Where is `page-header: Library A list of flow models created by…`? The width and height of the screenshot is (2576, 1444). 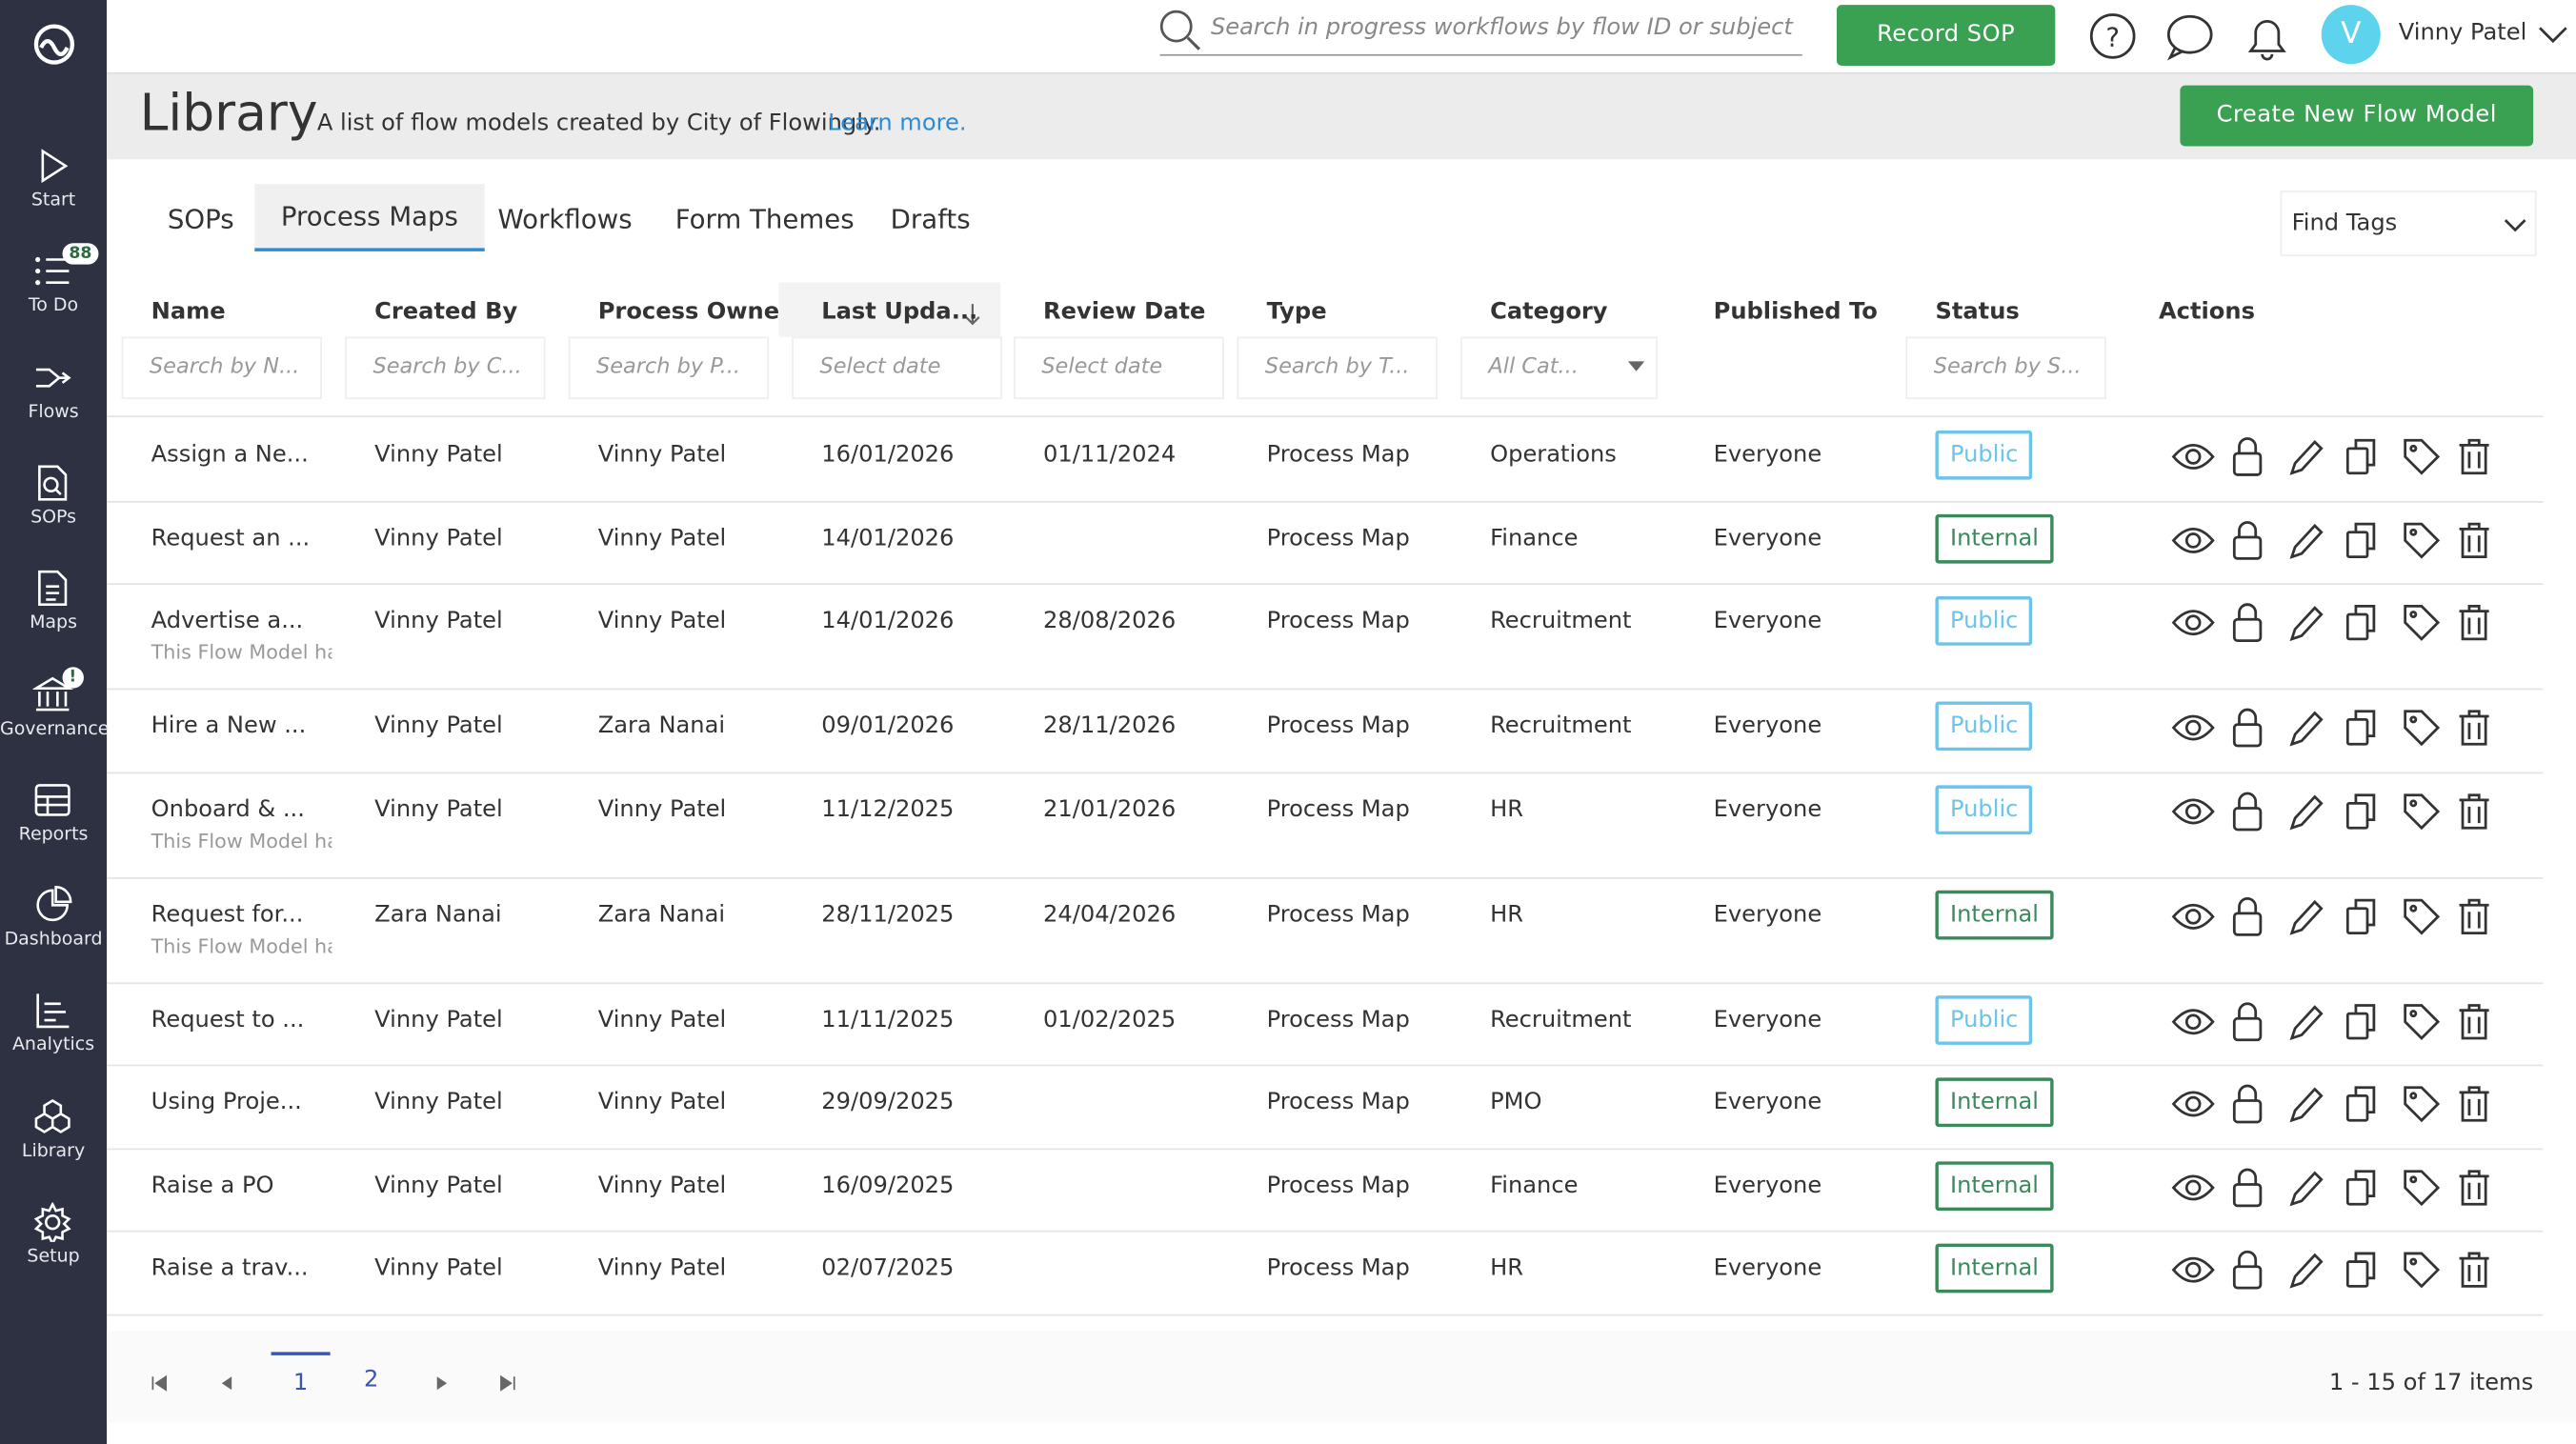 page-header: Library A list of flow models created by… is located at coordinates (1342, 117).